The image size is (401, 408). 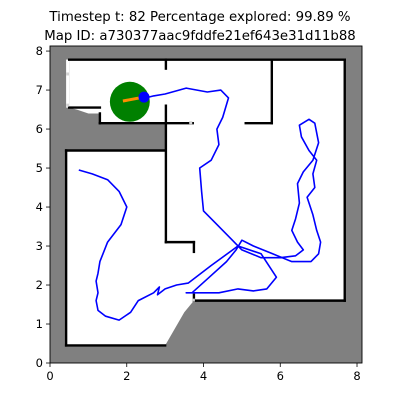 What do you see at coordinates (280, 376) in the screenshot?
I see `x-tick-label: 6` at bounding box center [280, 376].